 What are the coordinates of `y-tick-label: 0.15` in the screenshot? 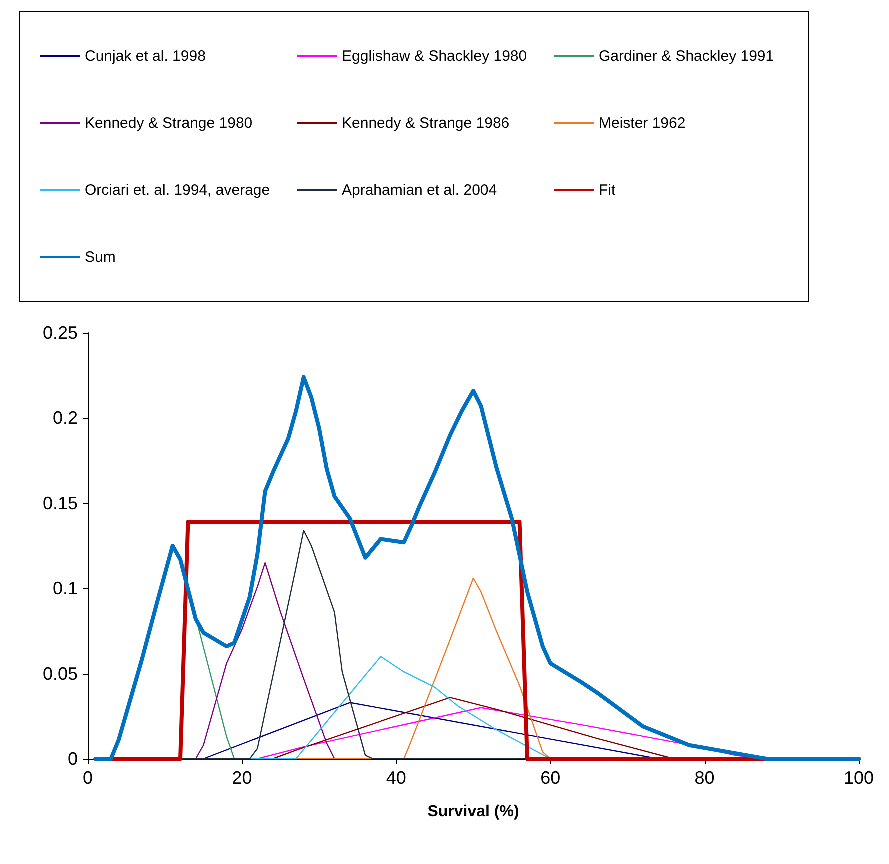 It's located at (60, 503).